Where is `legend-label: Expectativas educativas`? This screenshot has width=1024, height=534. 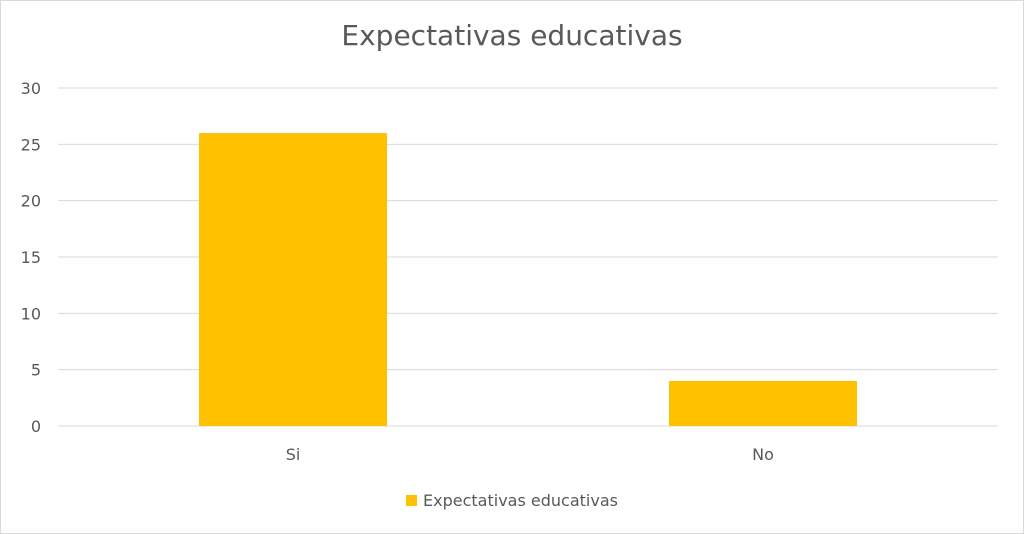
legend-label: Expectativas educativas is located at coordinates (520, 500).